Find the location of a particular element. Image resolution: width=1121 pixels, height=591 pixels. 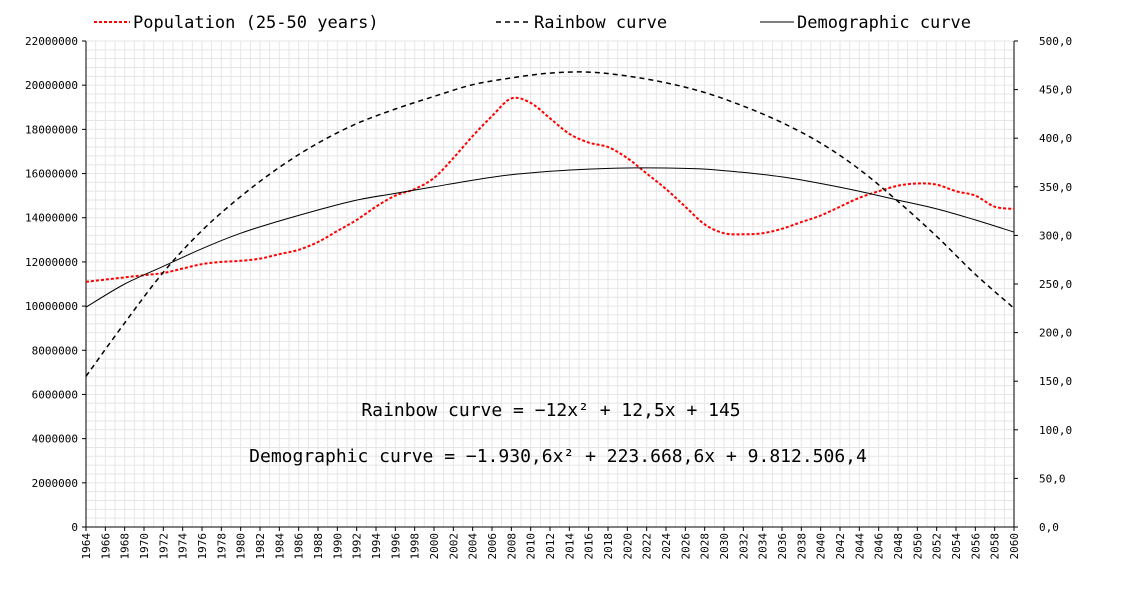

x-tick-label: 1986 is located at coordinates (299, 546).